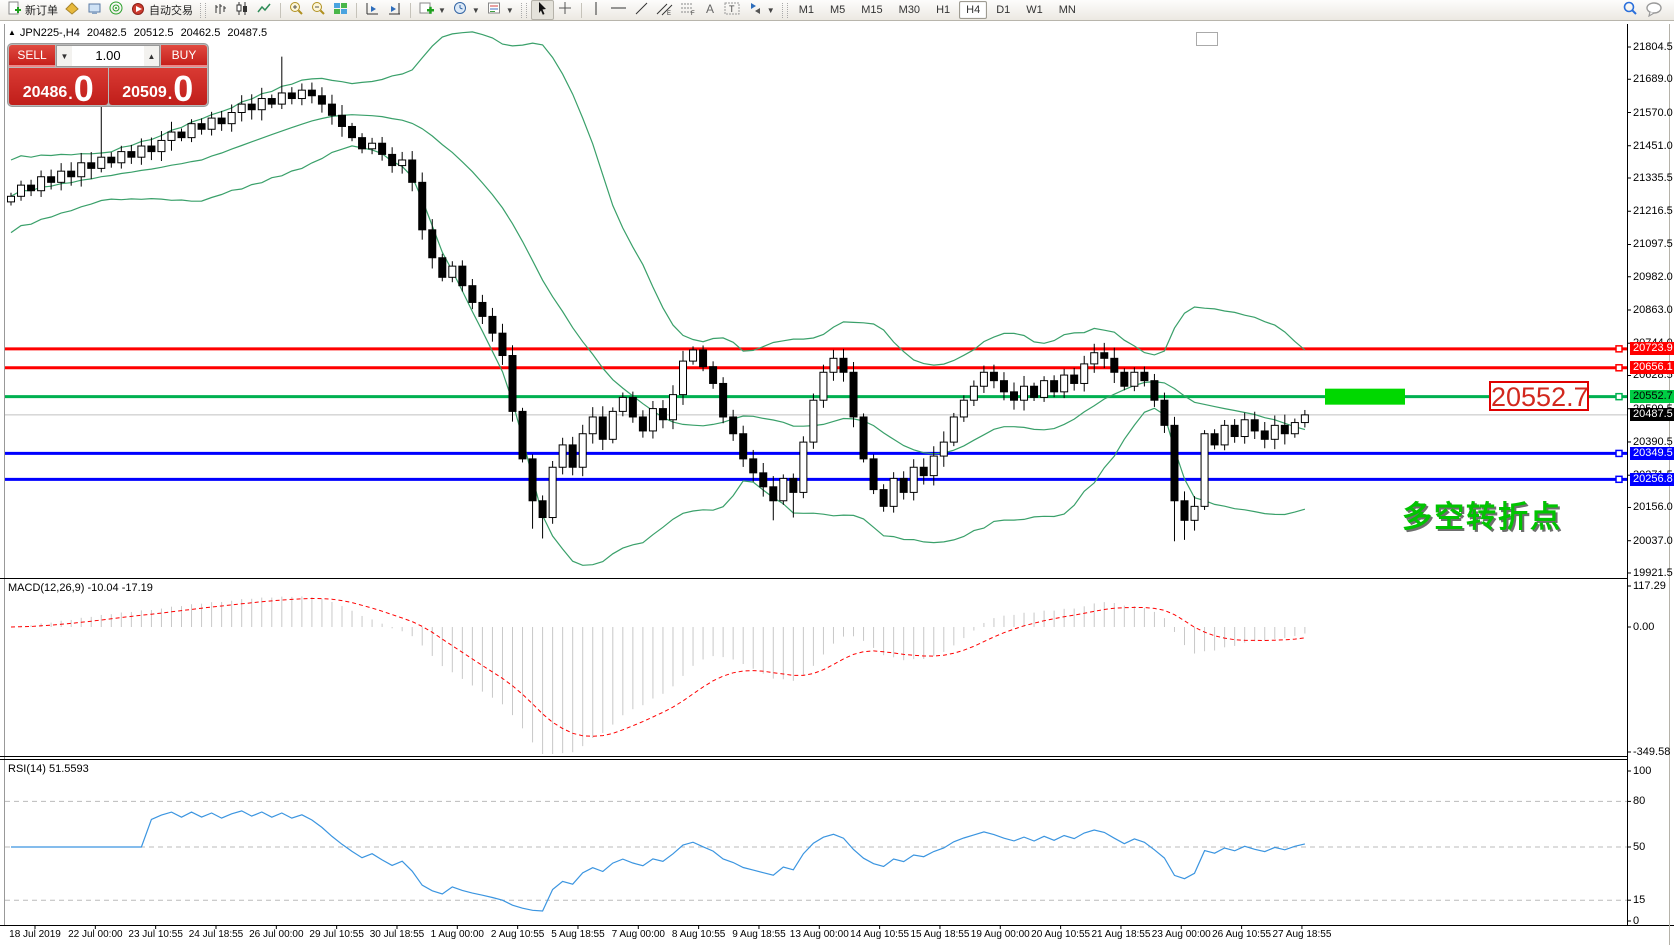 The width and height of the screenshot is (1674, 945). I want to click on new-order-button: 新订单, so click(32, 10).